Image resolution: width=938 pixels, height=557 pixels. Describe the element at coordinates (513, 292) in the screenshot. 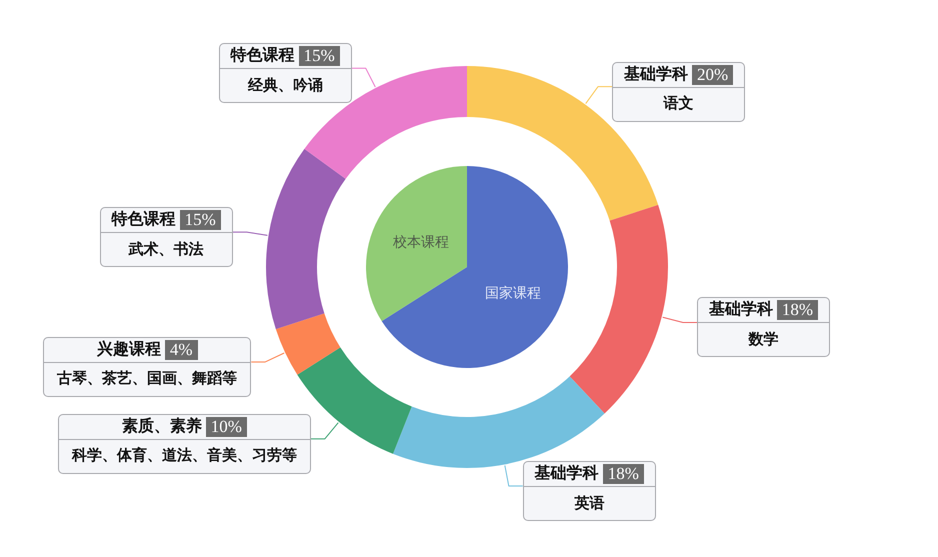

I see `slice-label: 国家课程` at that location.